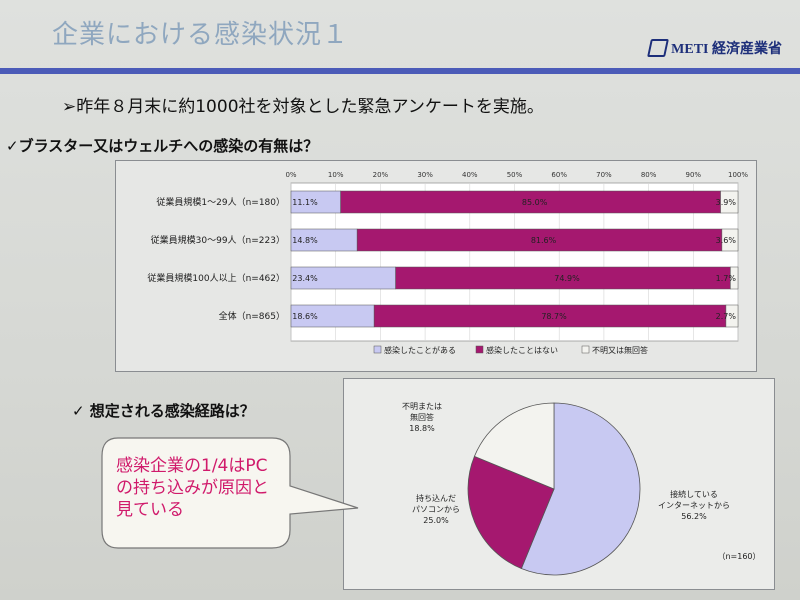  What do you see at coordinates (150, 510) in the screenshot?
I see `callout-line: 見ている` at bounding box center [150, 510].